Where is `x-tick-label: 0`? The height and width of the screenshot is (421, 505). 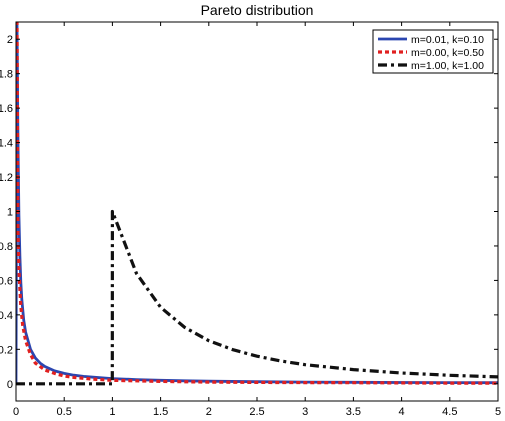
x-tick-label: 0 is located at coordinates (16, 412).